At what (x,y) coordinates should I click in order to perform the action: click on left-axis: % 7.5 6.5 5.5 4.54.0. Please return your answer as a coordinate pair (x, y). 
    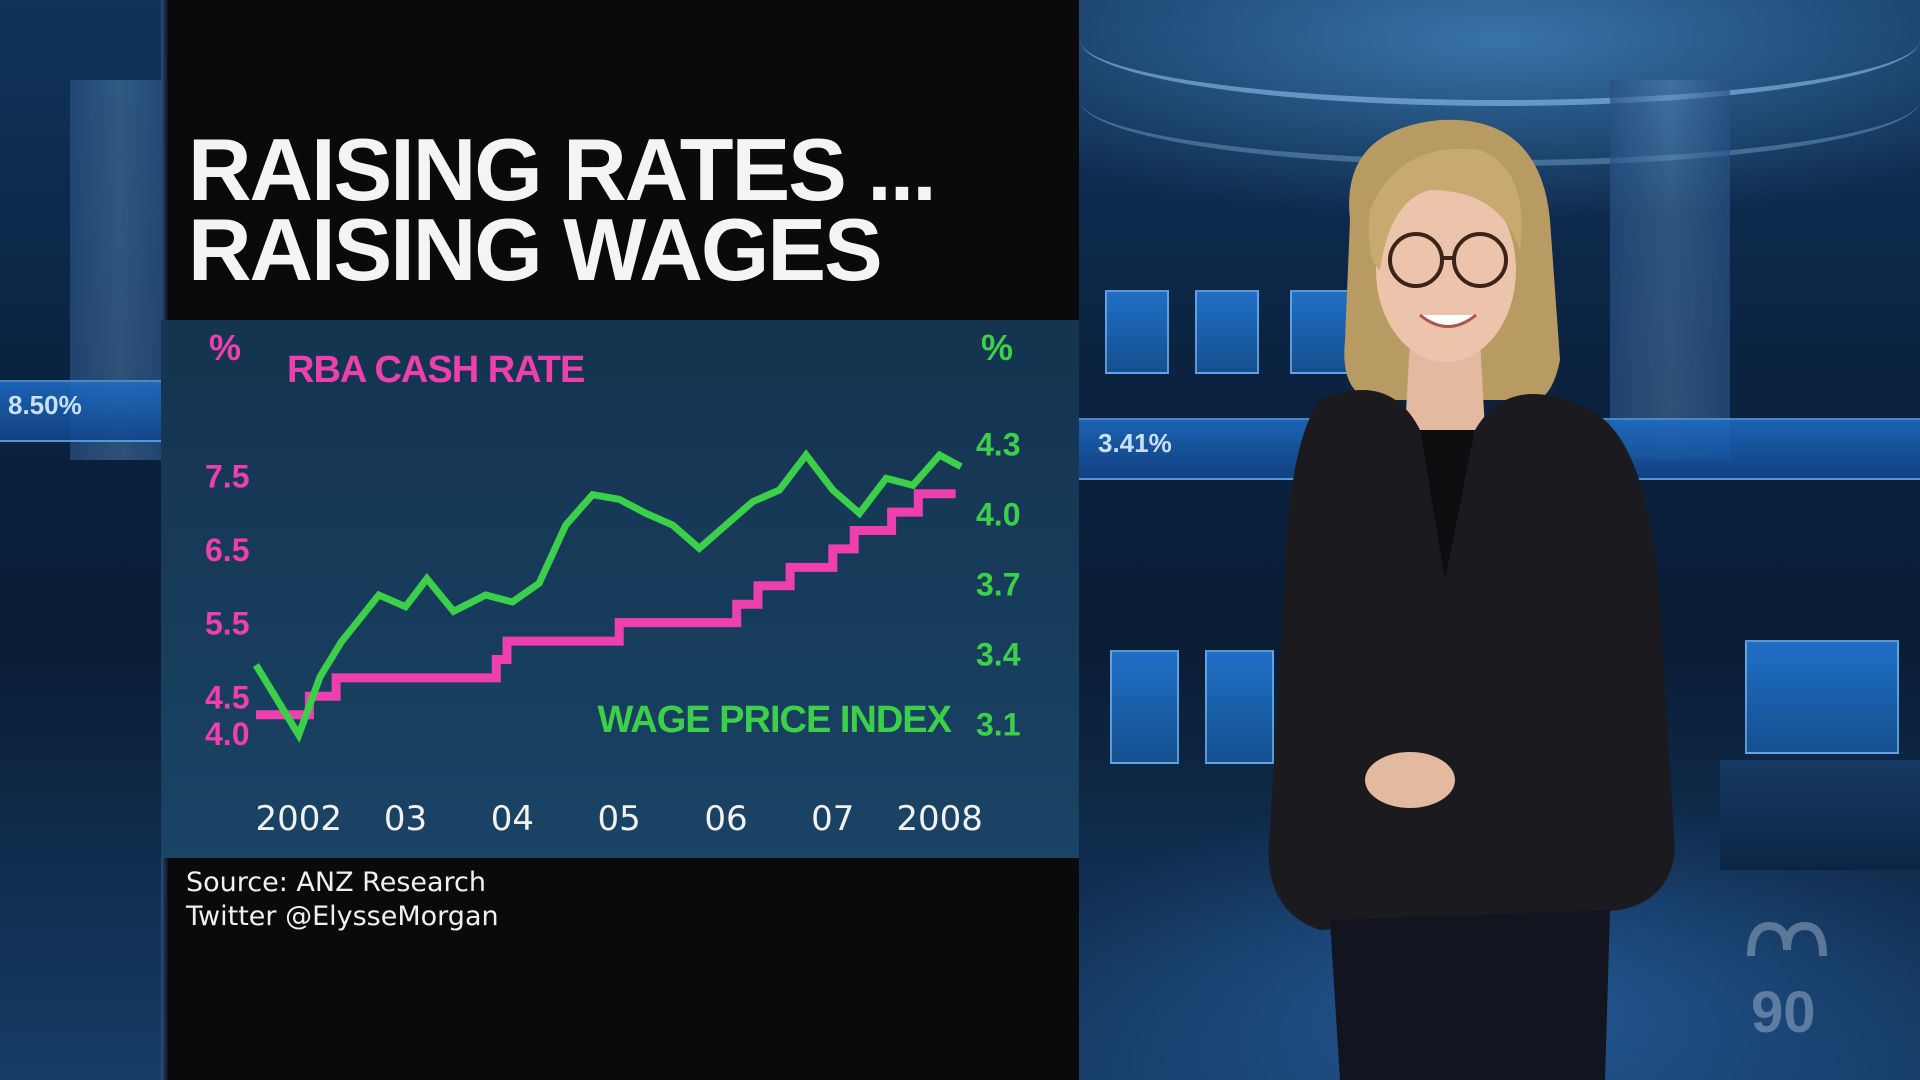
    Looking at the image, I should click on (227, 539).